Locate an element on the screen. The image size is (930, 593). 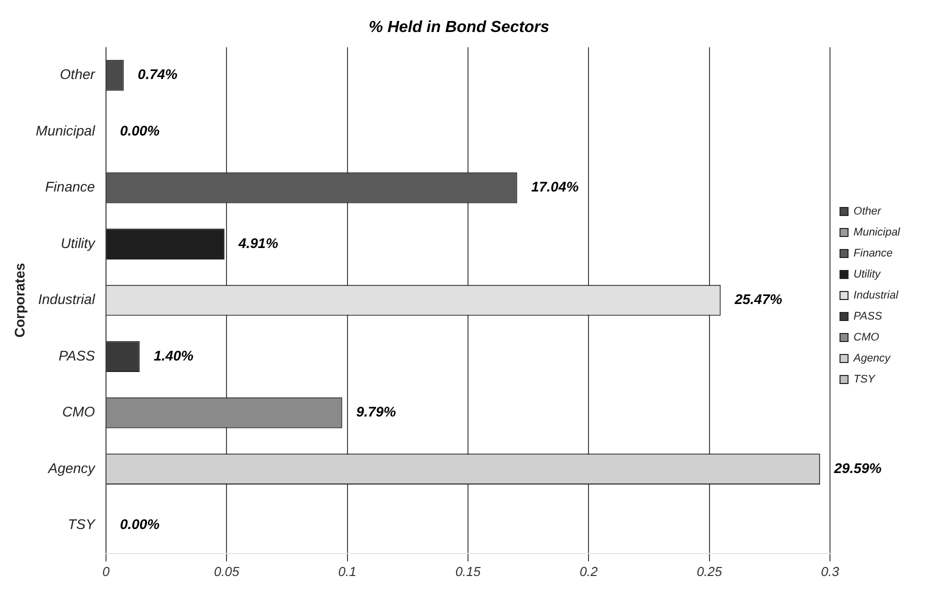
data-label: 1.40% is located at coordinates (174, 355).